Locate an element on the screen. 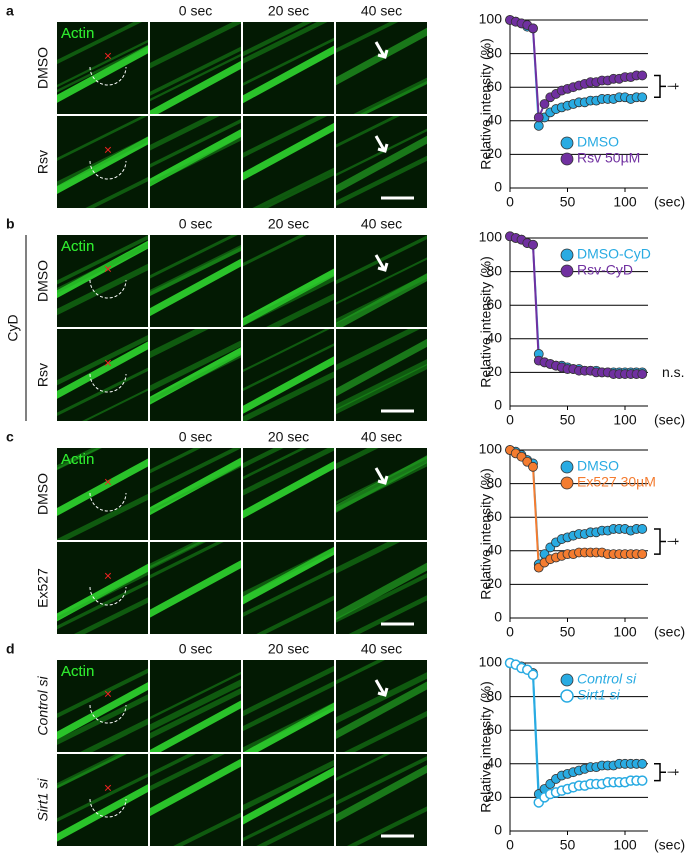  y-tick-label: 100 is located at coordinates (491, 449).